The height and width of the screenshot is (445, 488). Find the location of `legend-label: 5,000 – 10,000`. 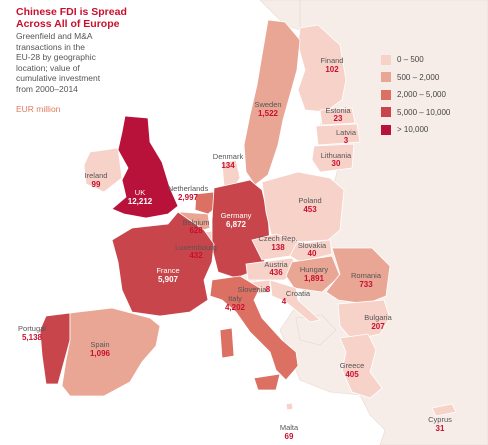

legend-label: 5,000 – 10,000 is located at coordinates (424, 112).